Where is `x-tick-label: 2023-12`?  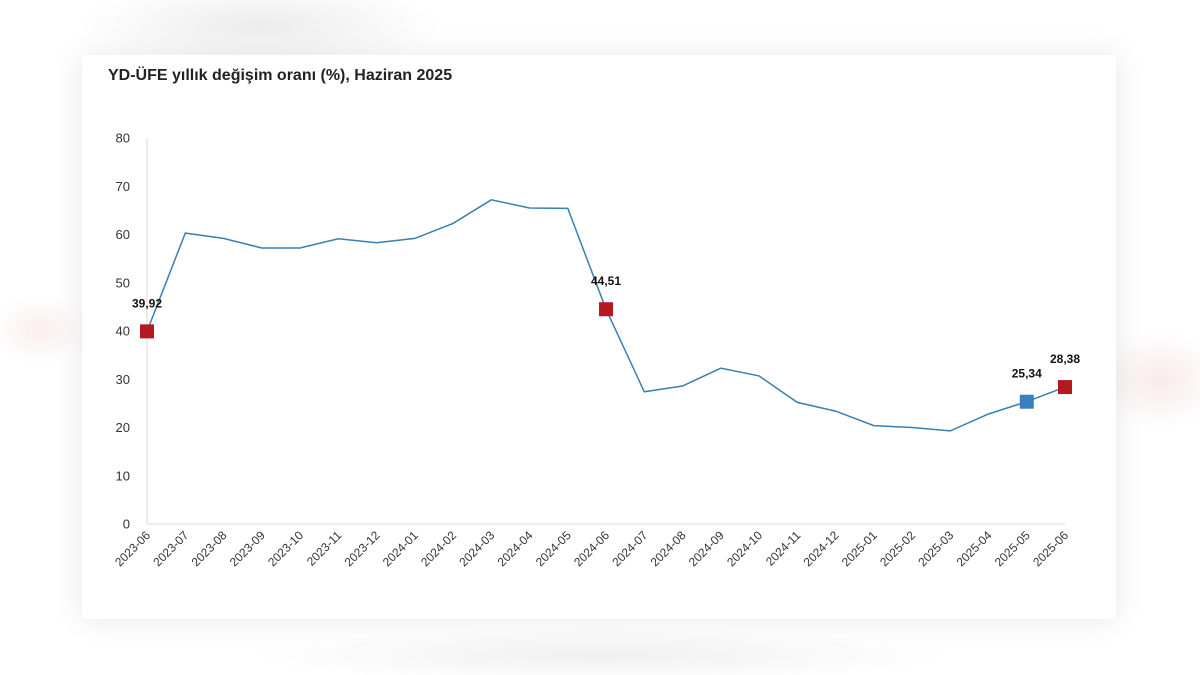 x-tick-label: 2023-12 is located at coordinates (362, 548).